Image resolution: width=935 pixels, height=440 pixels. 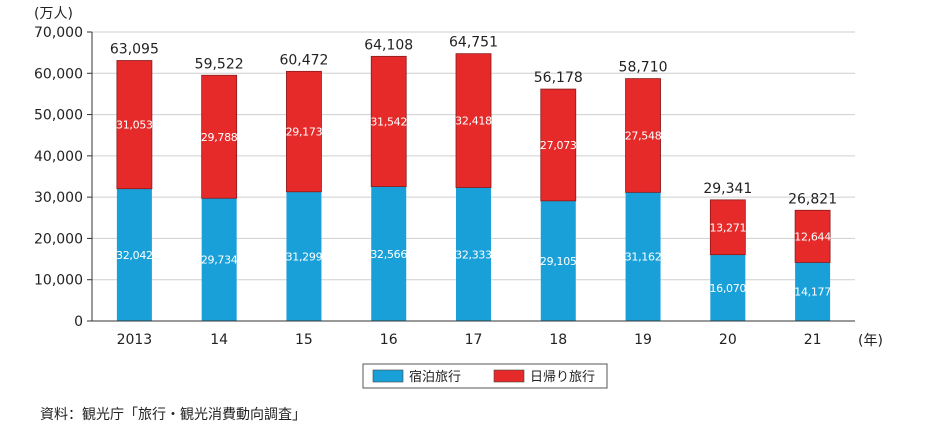 What do you see at coordinates (870, 341) in the screenshot?
I see `x-unit-label: (年)` at bounding box center [870, 341].